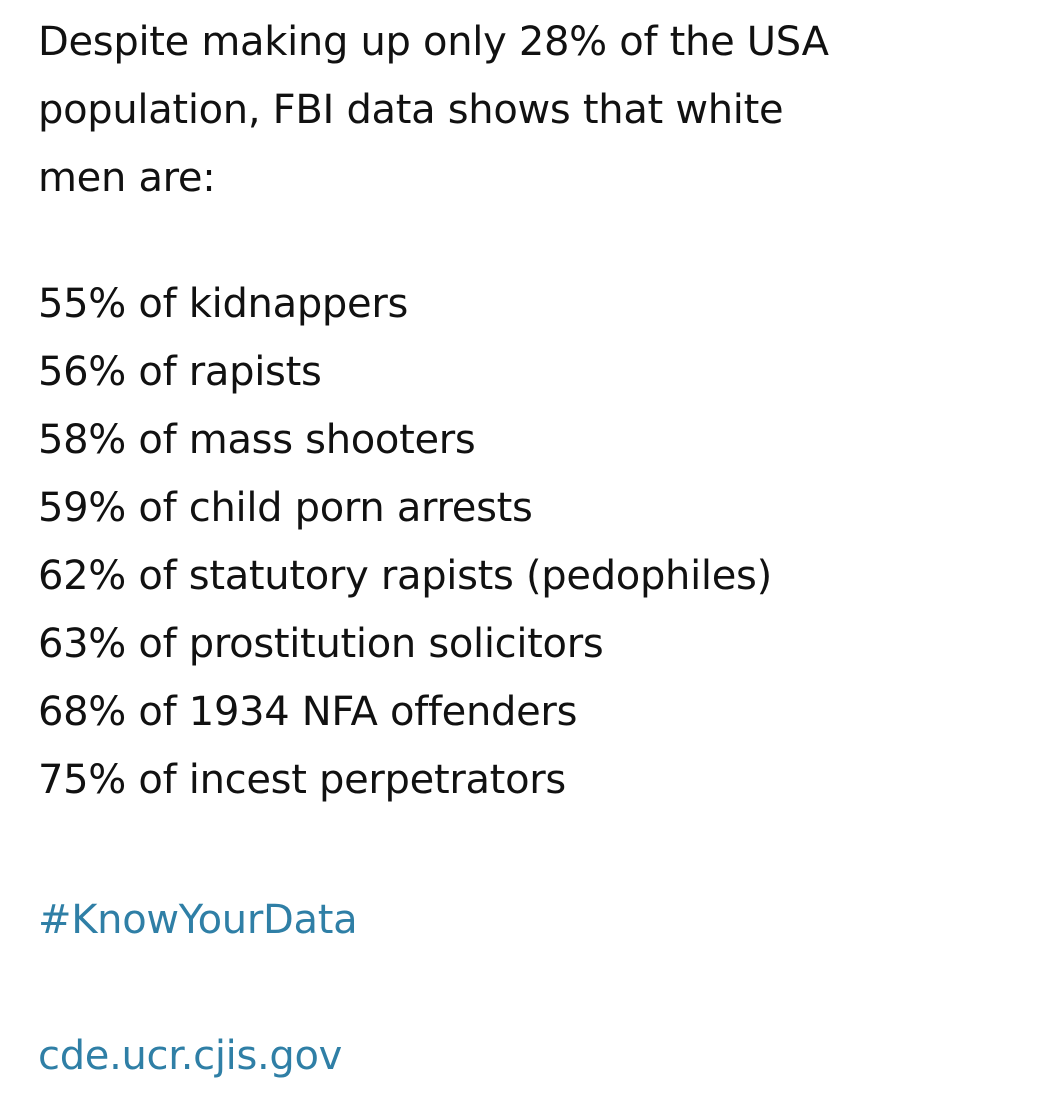  What do you see at coordinates (308, 712) in the screenshot?
I see `stat-item: 68% of 1934 NFA offenders` at bounding box center [308, 712].